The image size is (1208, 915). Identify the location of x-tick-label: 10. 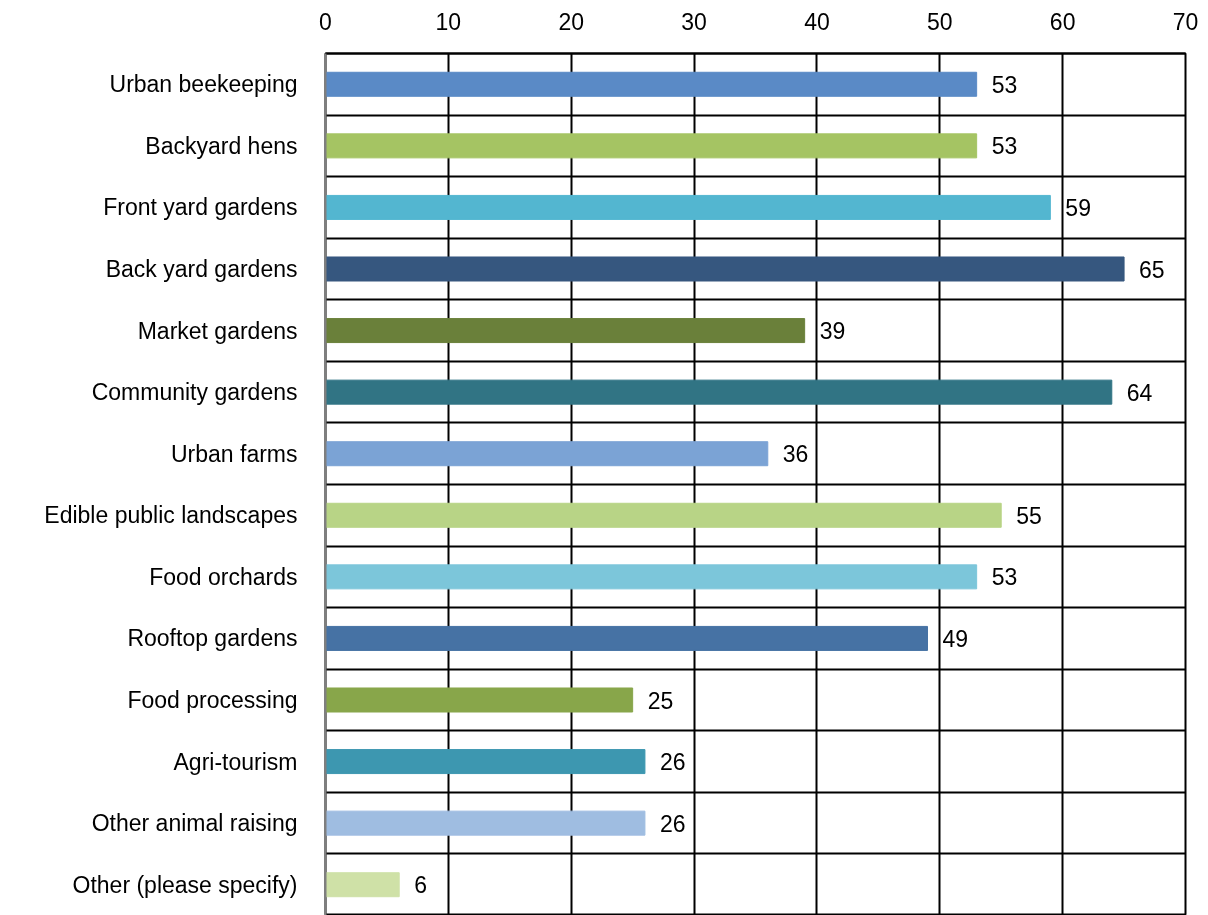
(448, 21).